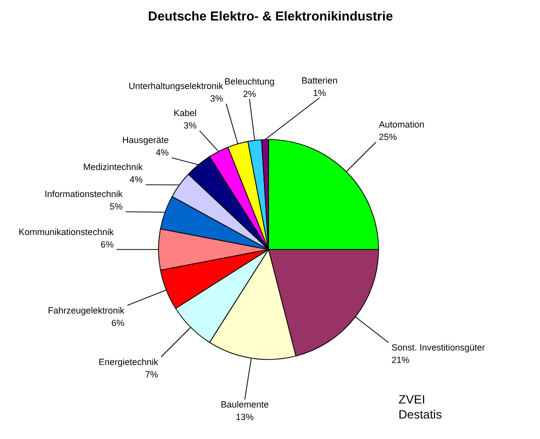 The height and width of the screenshot is (439, 540). What do you see at coordinates (249, 81) in the screenshot?
I see `slice-label: Beleuchtung` at bounding box center [249, 81].